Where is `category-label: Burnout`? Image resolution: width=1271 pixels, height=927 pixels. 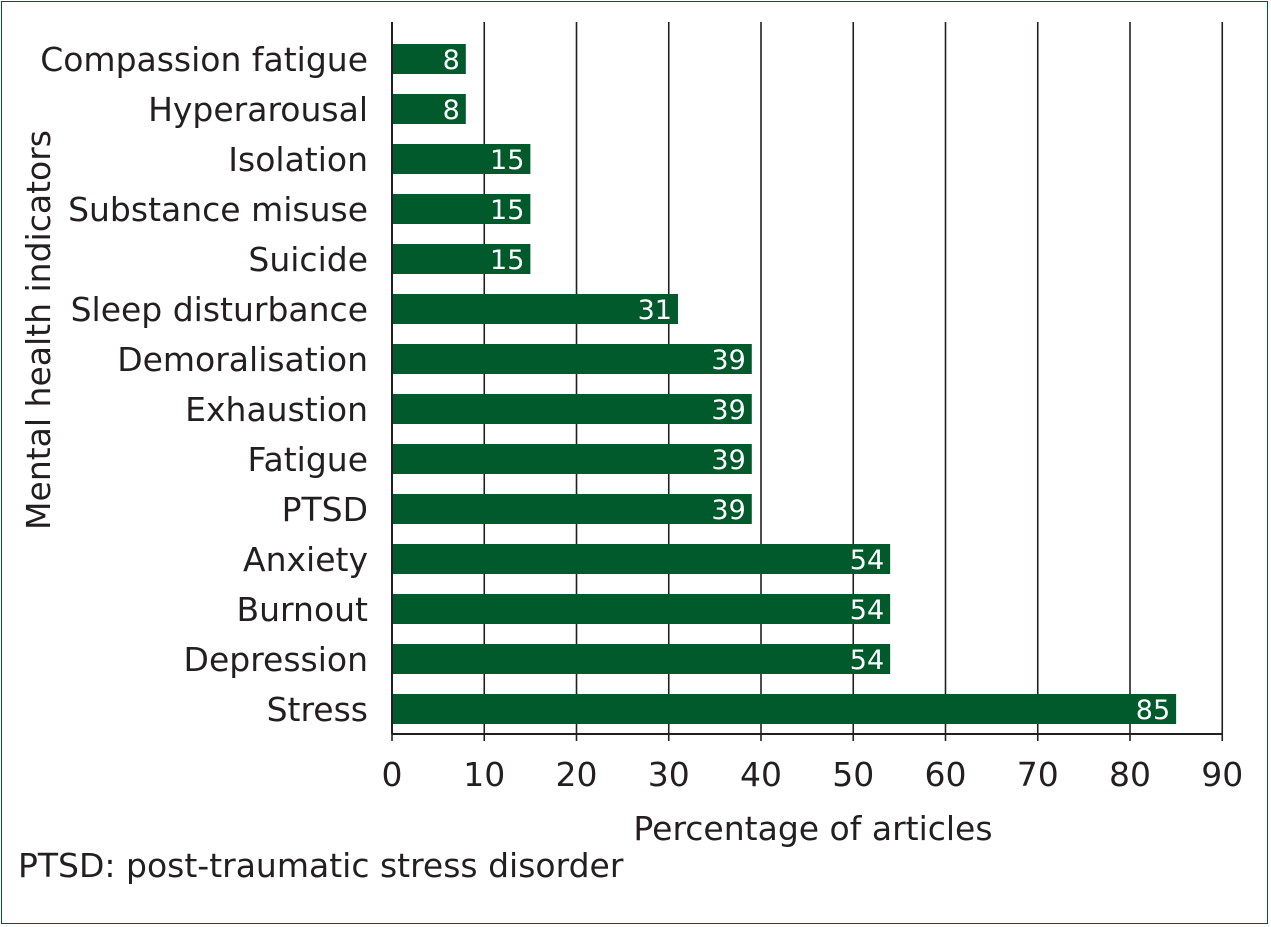 category-label: Burnout is located at coordinates (302, 609).